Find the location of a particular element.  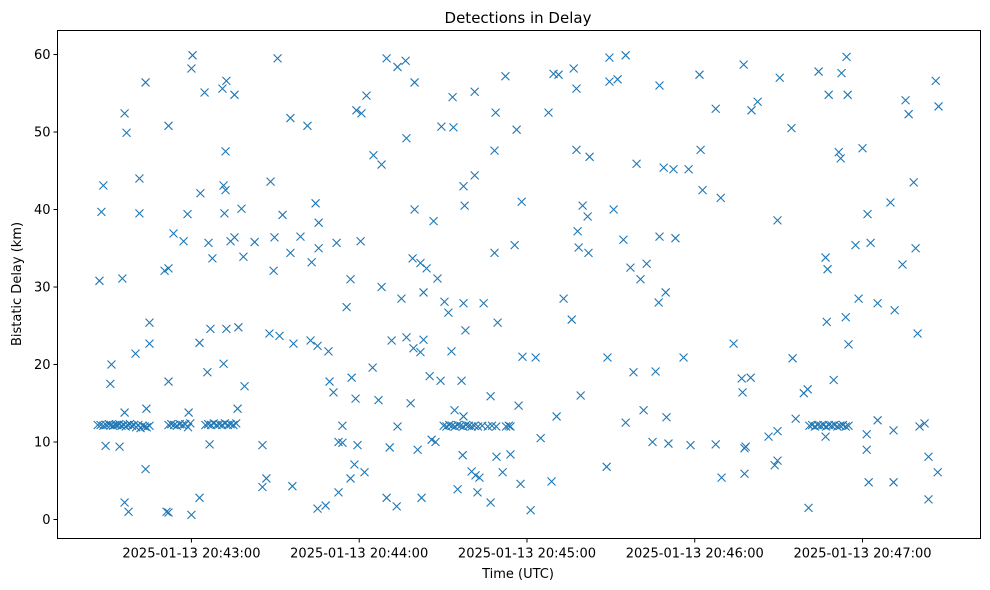

y-tick-label: 0 is located at coordinates (46, 520).